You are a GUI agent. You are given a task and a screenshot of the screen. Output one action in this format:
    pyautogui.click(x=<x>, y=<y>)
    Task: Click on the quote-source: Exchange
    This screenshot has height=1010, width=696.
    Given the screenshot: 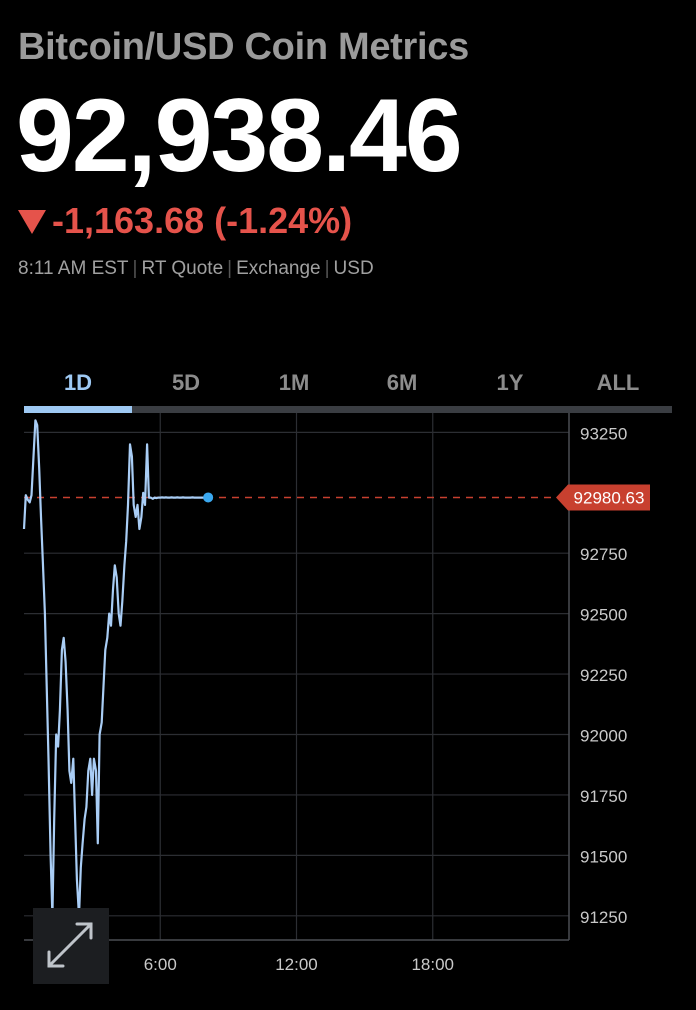 What is the action you would take?
    pyautogui.click(x=278, y=268)
    